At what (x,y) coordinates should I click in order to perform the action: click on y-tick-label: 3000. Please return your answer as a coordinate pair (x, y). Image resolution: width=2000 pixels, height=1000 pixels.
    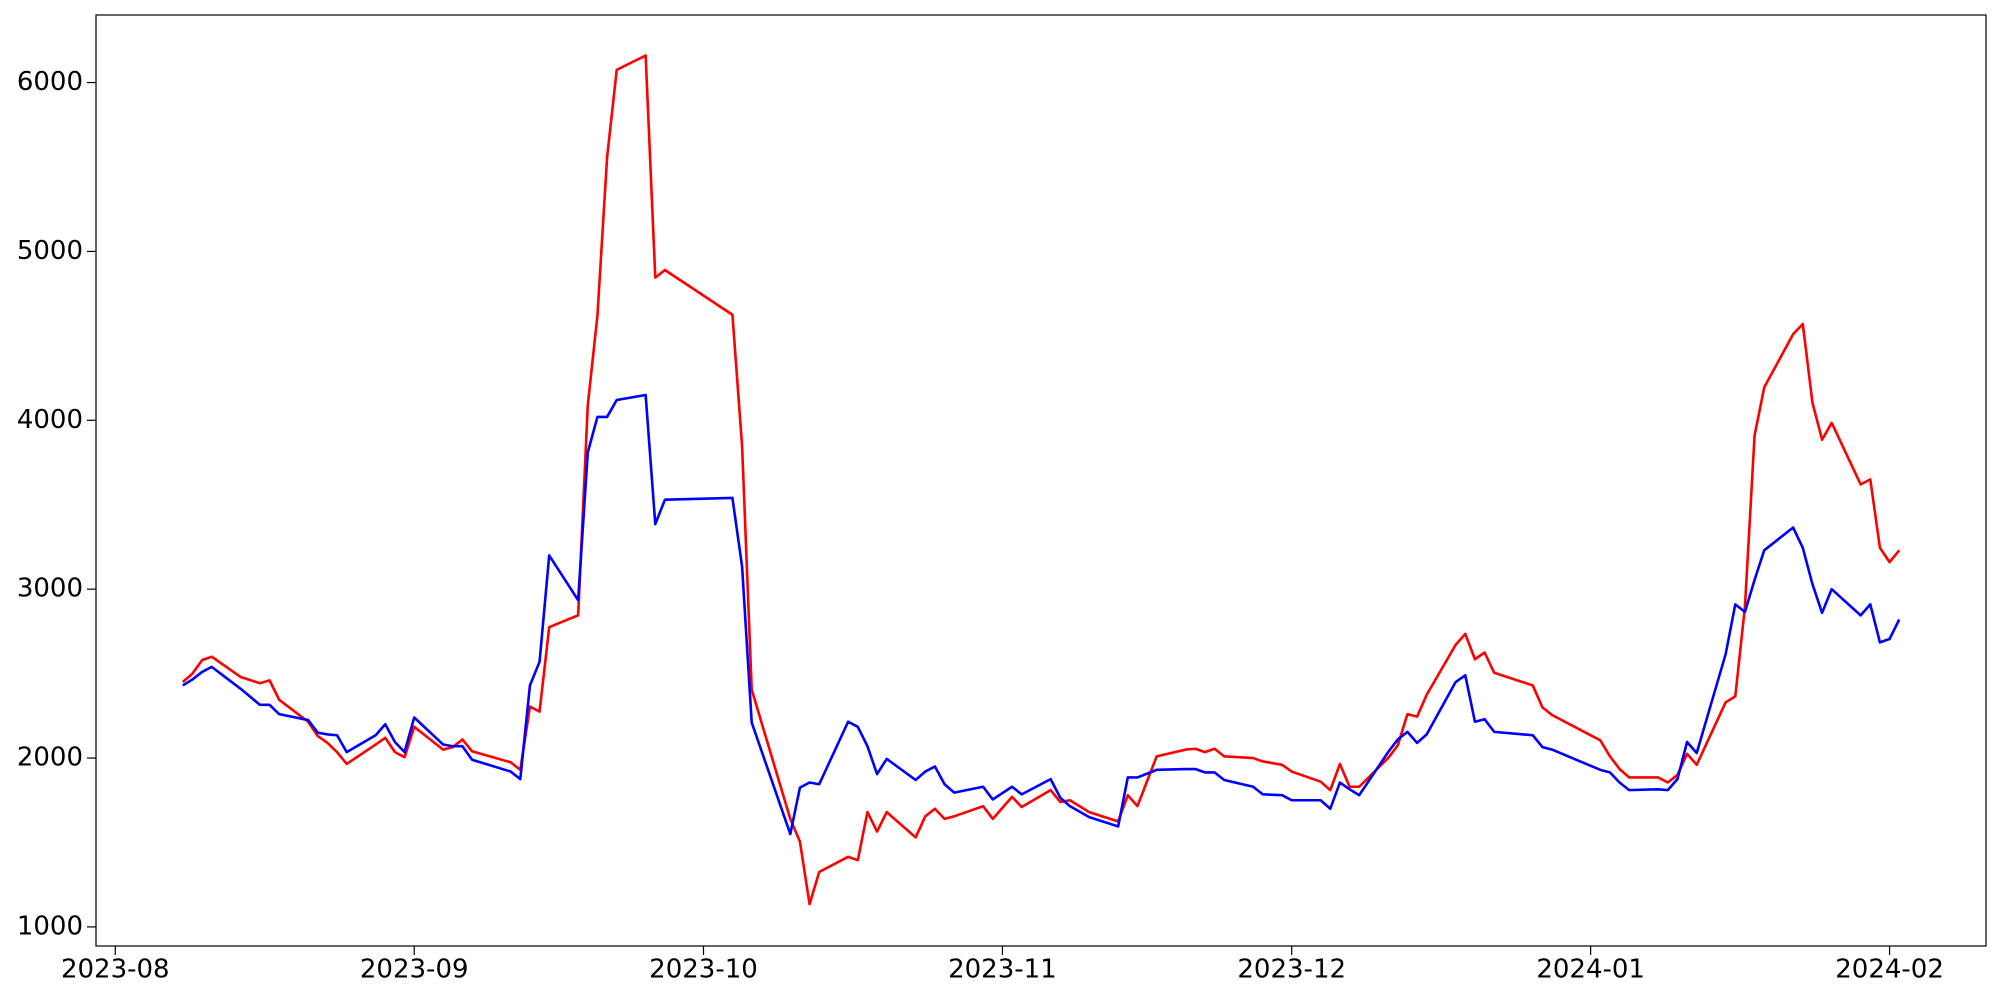
    Looking at the image, I should click on (50, 589).